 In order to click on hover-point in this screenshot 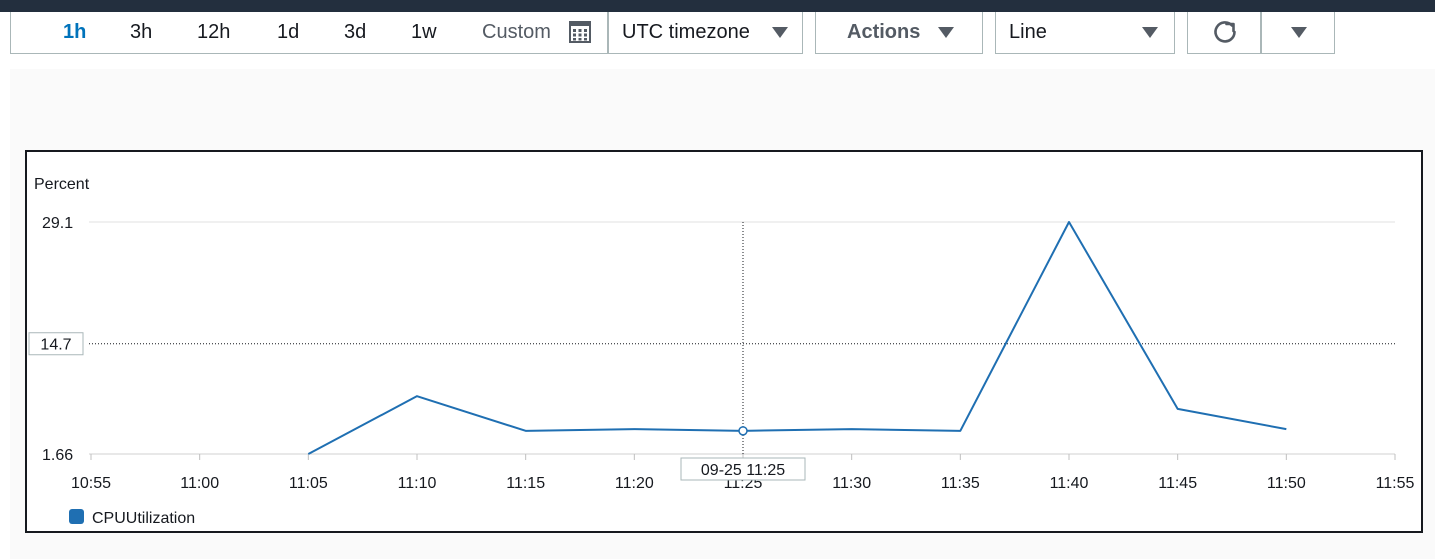, I will do `click(743, 431)`.